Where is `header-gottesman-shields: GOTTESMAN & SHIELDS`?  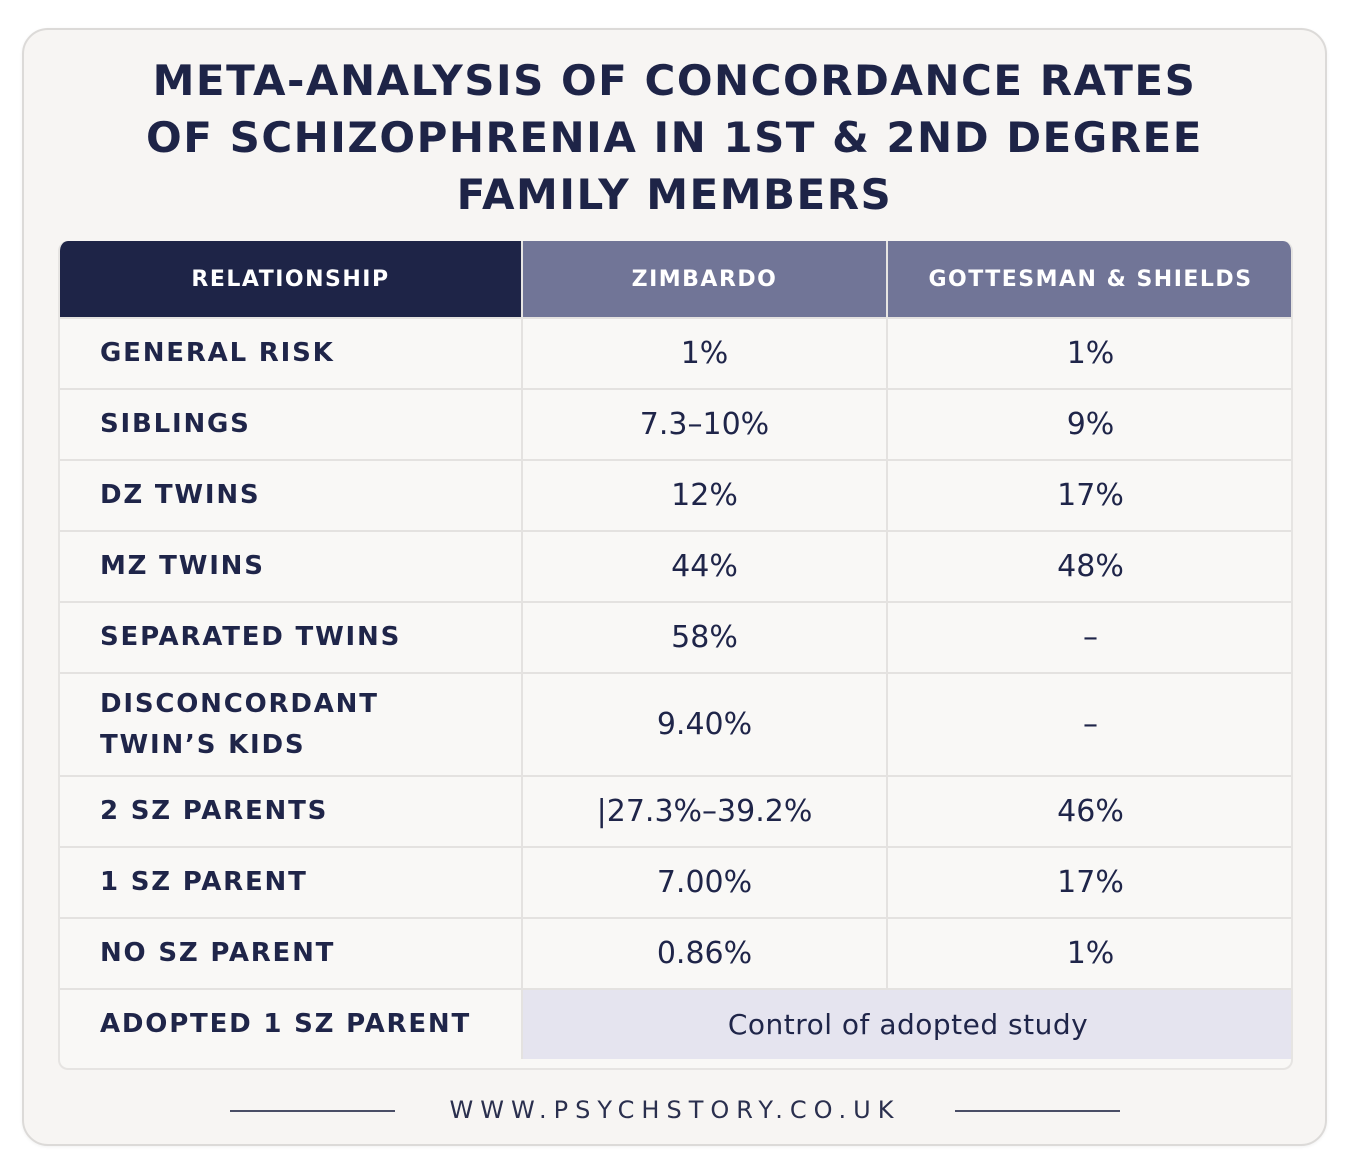
header-gottesman-shields: GOTTESMAN & SHIELDS is located at coordinates (1088, 279).